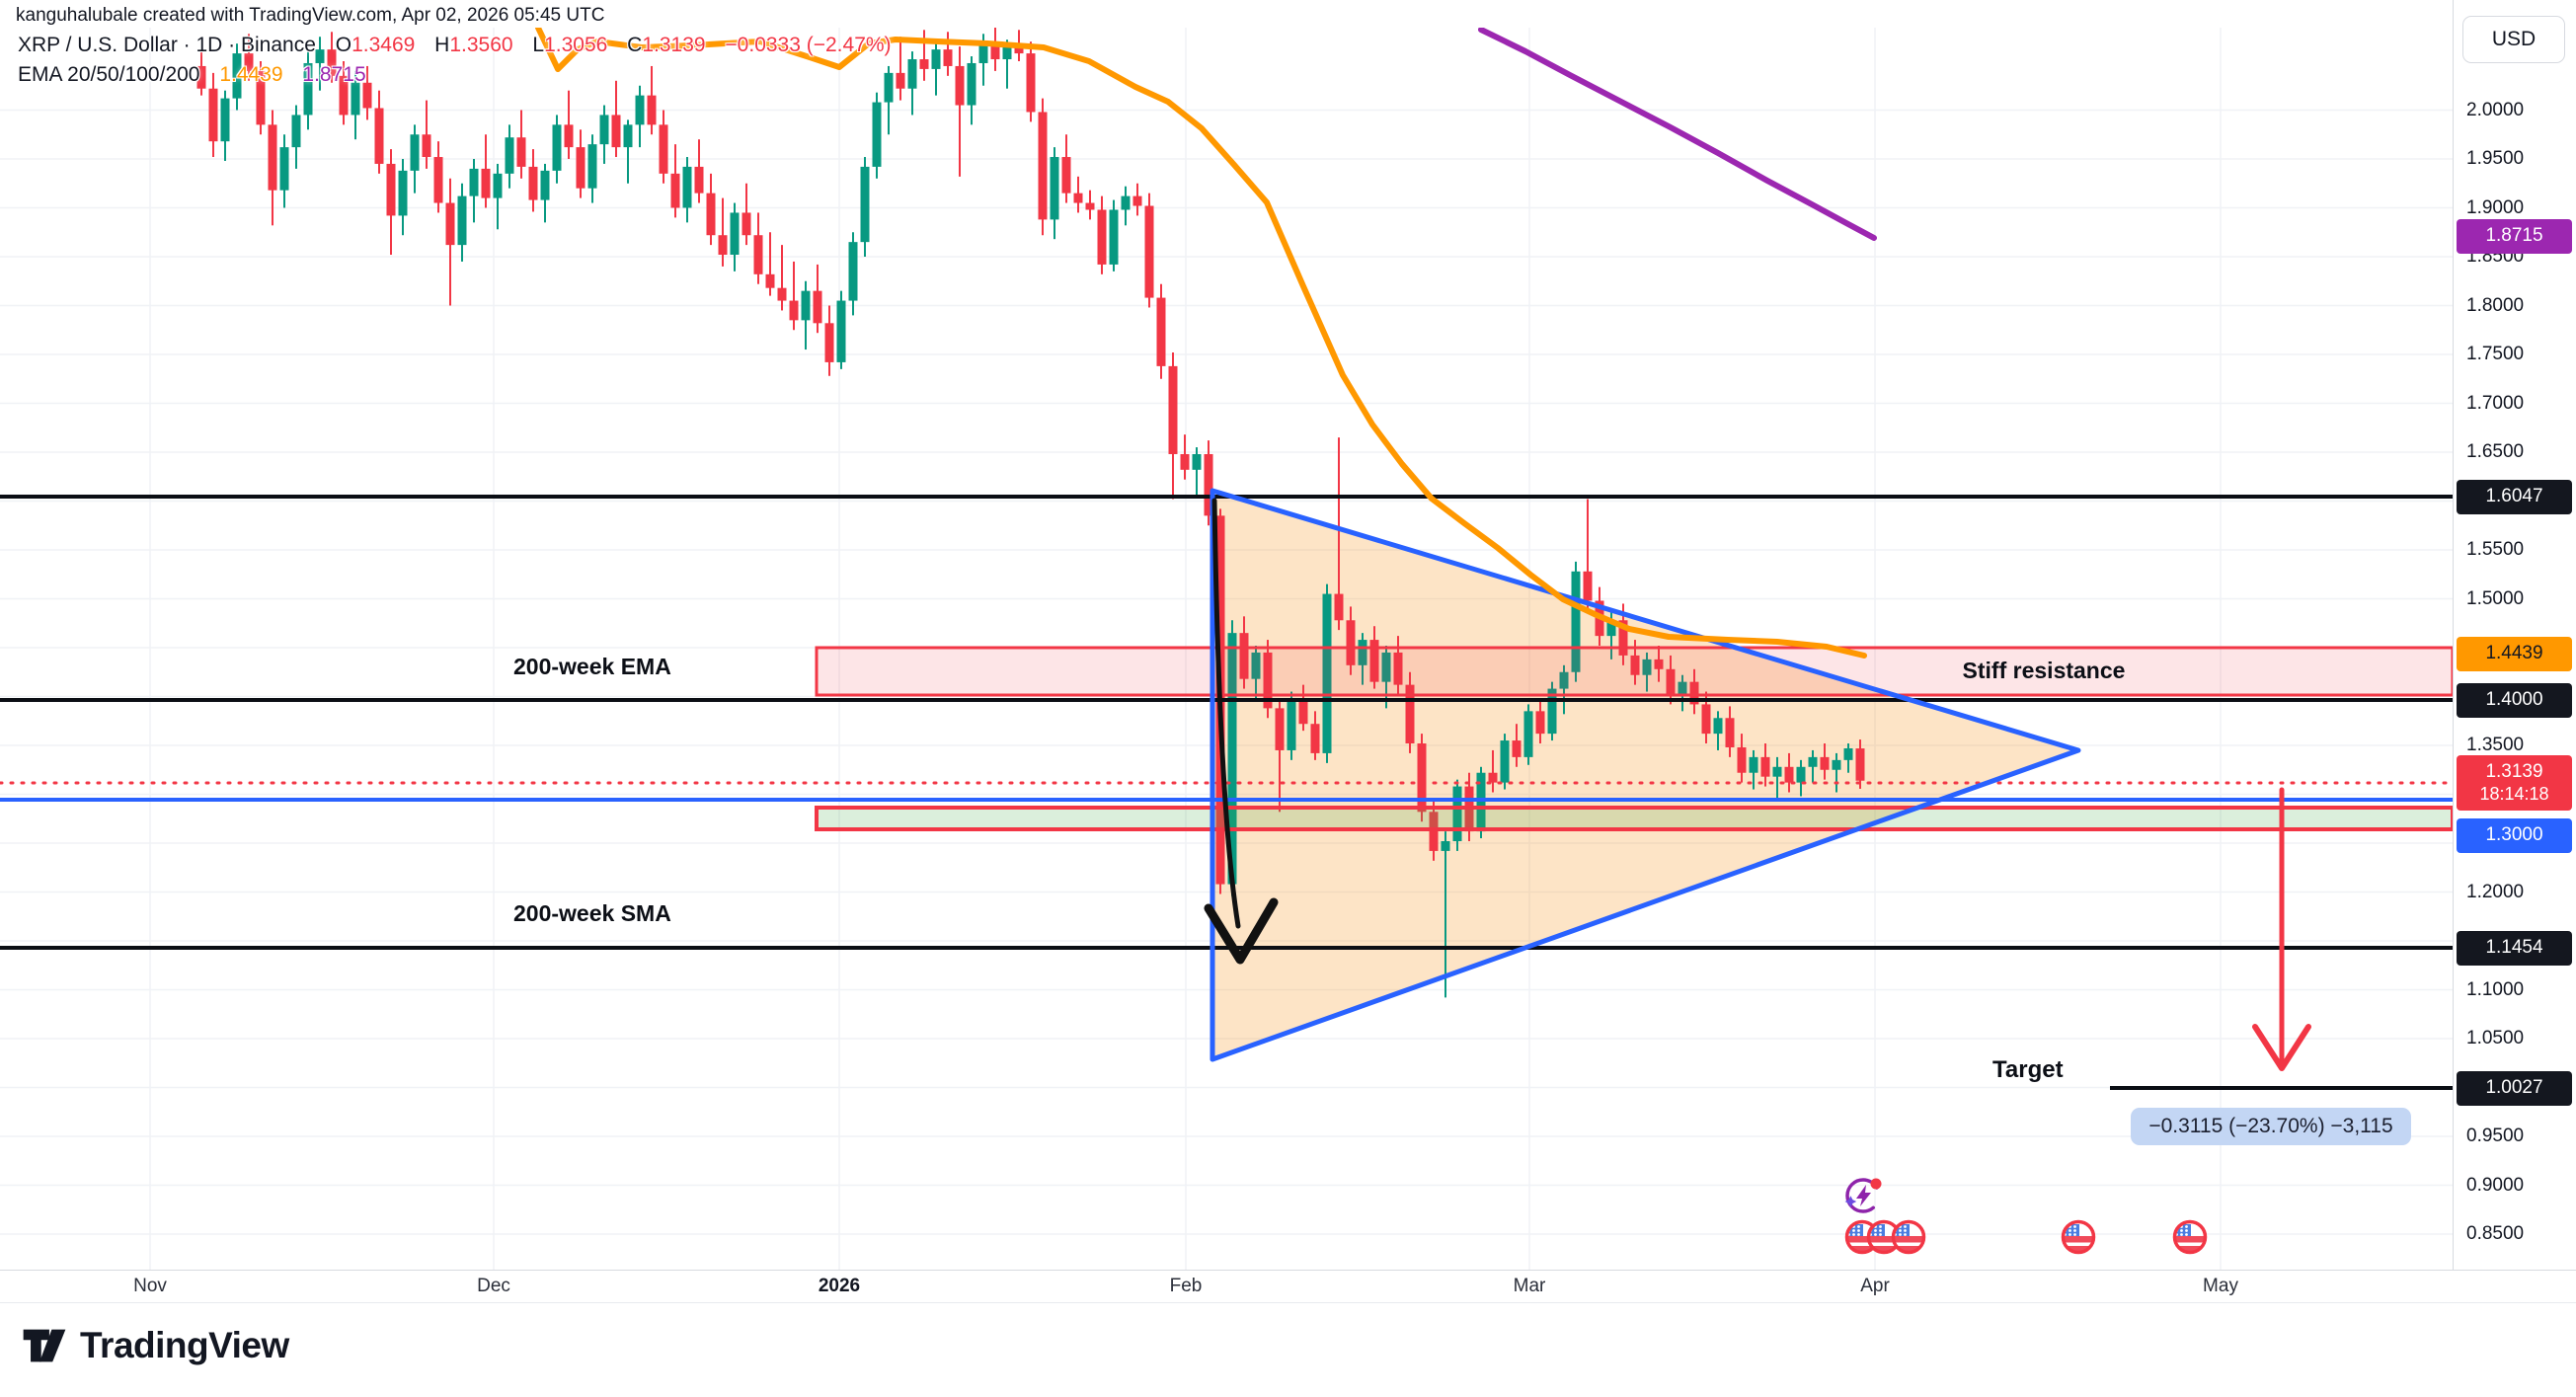  What do you see at coordinates (2220, 1286) in the screenshot?
I see `time-tick-label: May` at bounding box center [2220, 1286].